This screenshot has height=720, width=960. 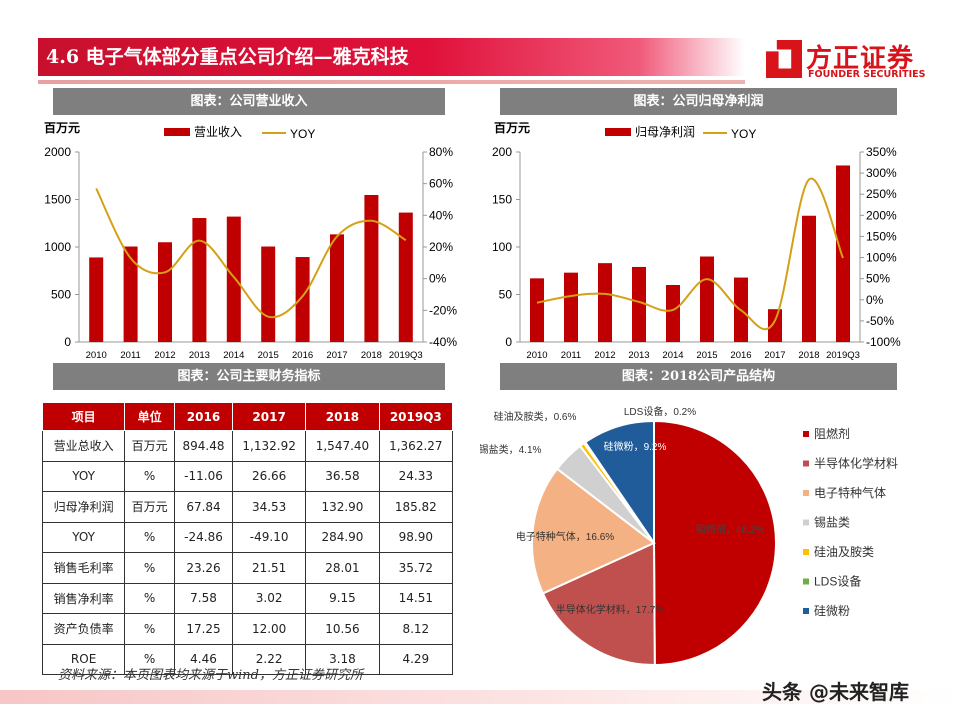 What do you see at coordinates (443, 310) in the screenshot?
I see `y2-tick-label: -20%` at bounding box center [443, 310].